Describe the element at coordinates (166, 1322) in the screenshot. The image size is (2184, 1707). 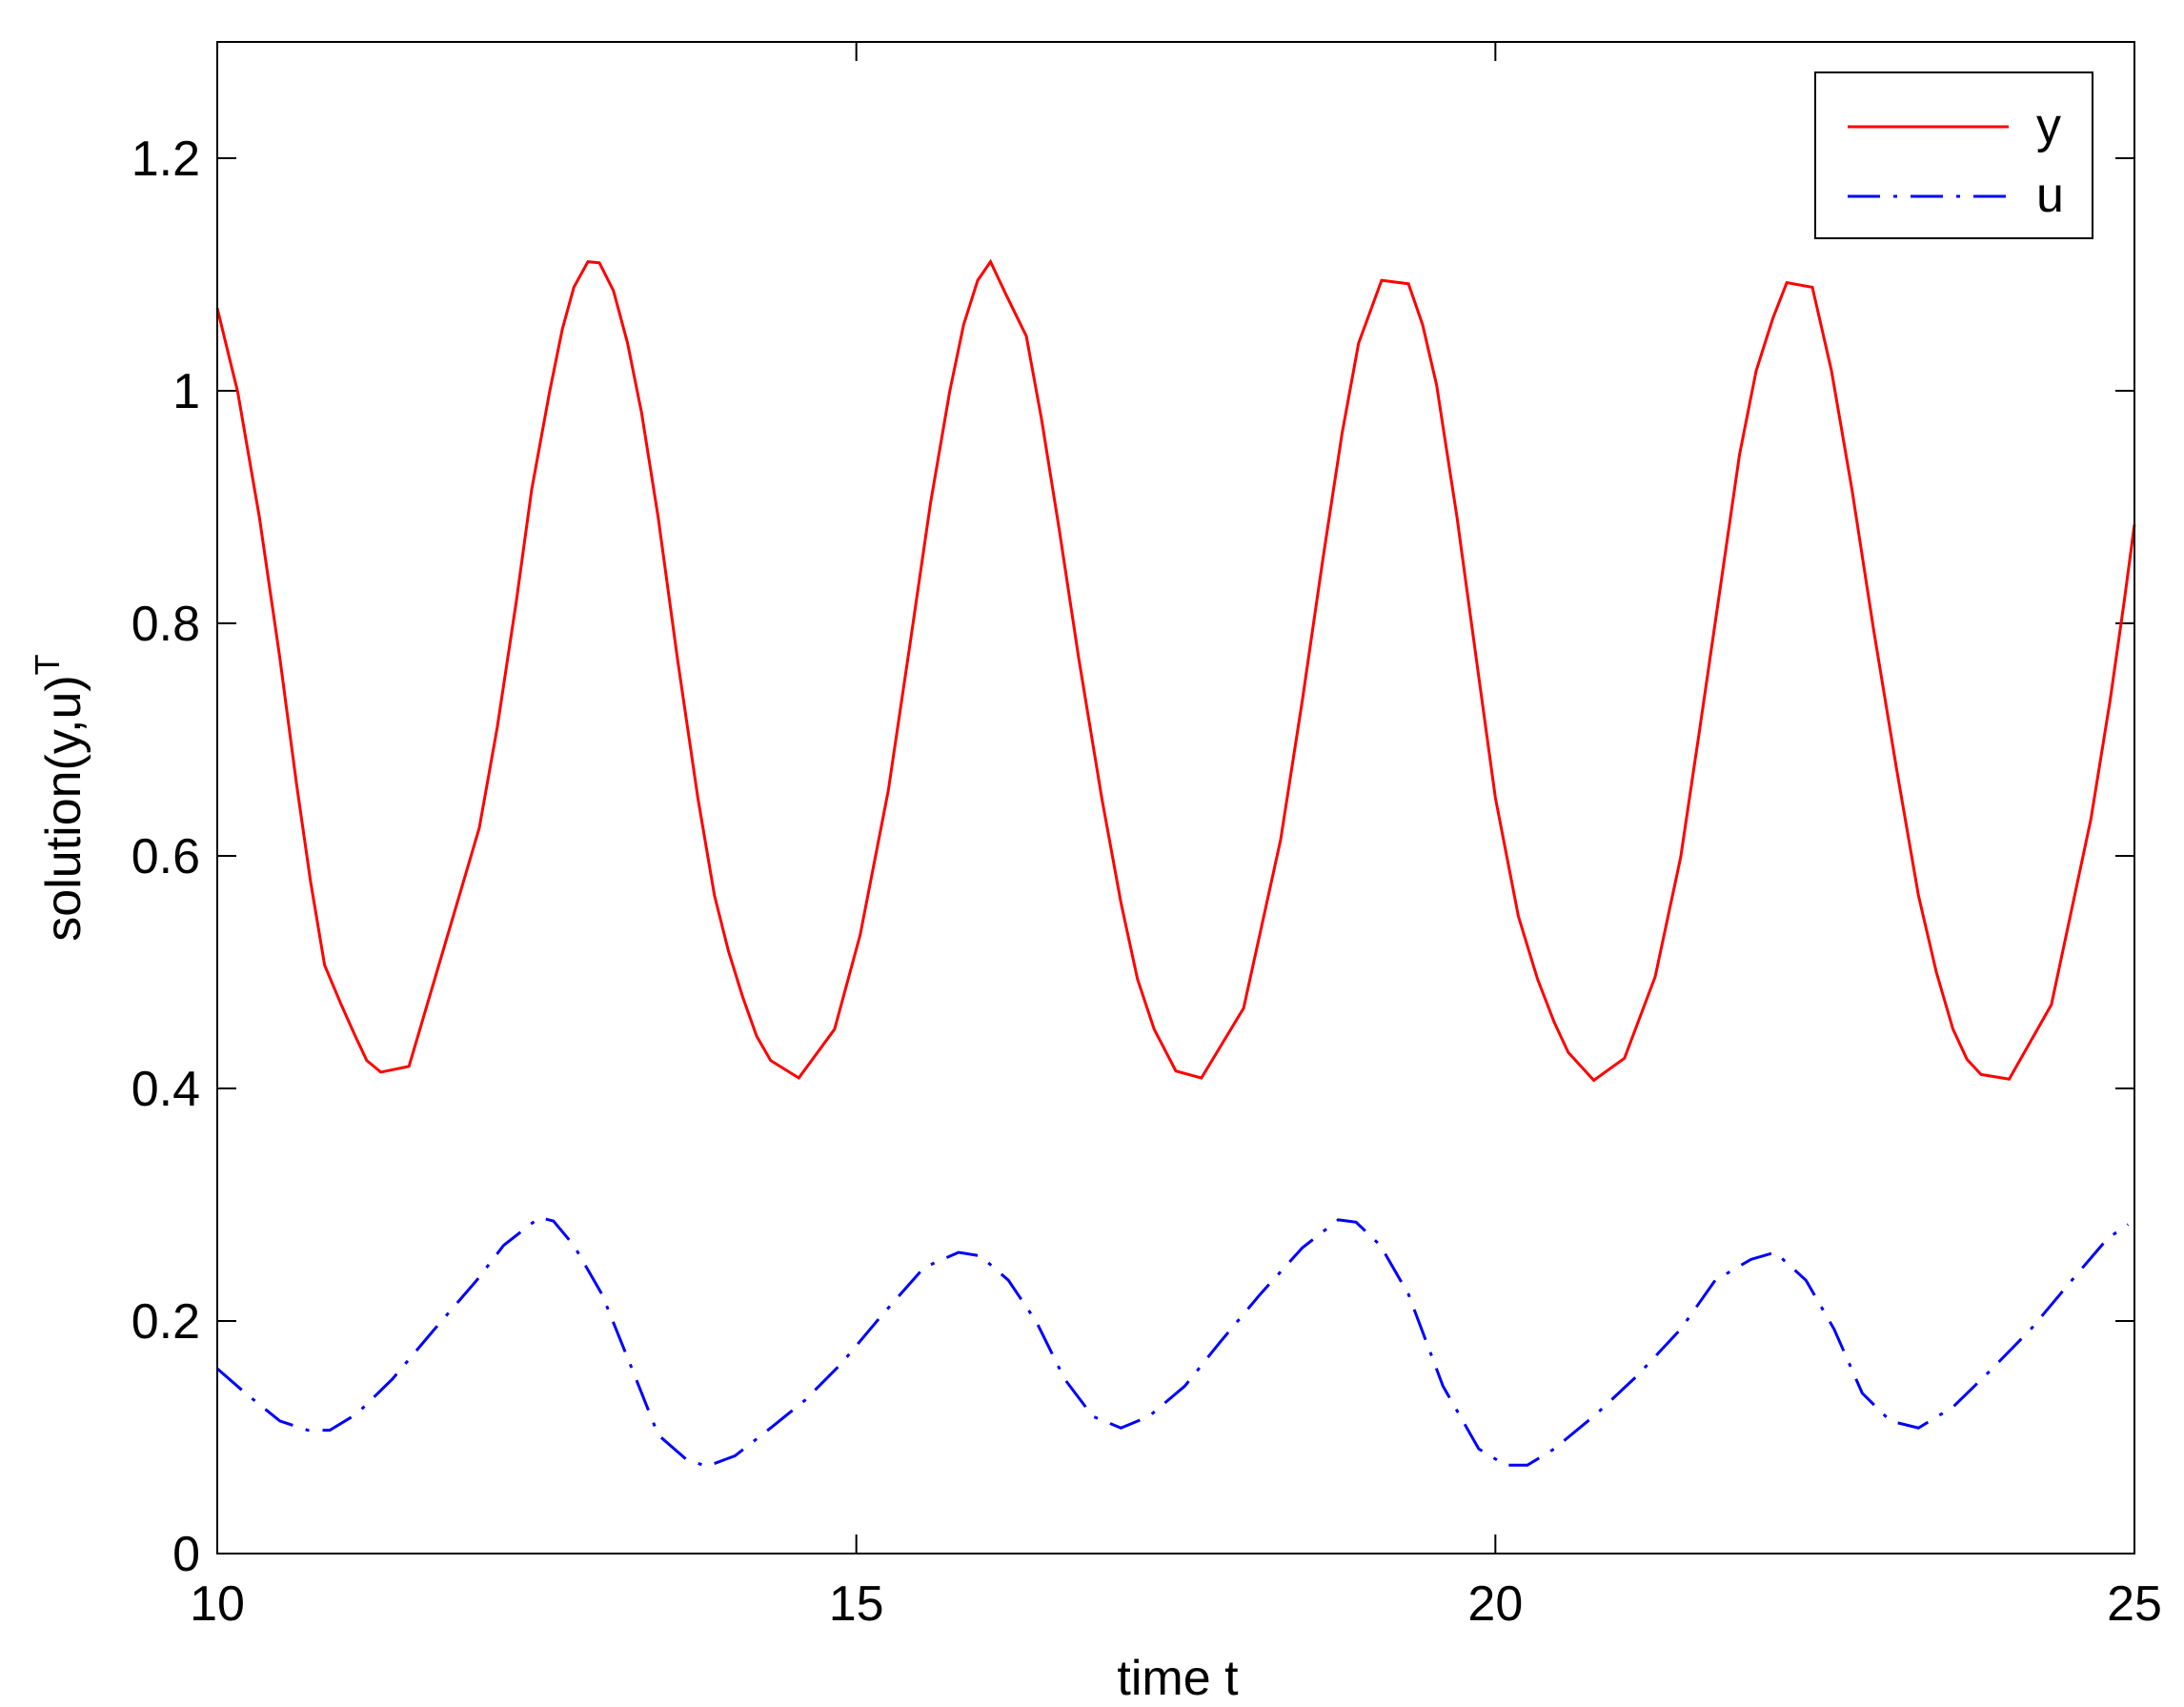
I see `y-tick-label: 0.2` at that location.